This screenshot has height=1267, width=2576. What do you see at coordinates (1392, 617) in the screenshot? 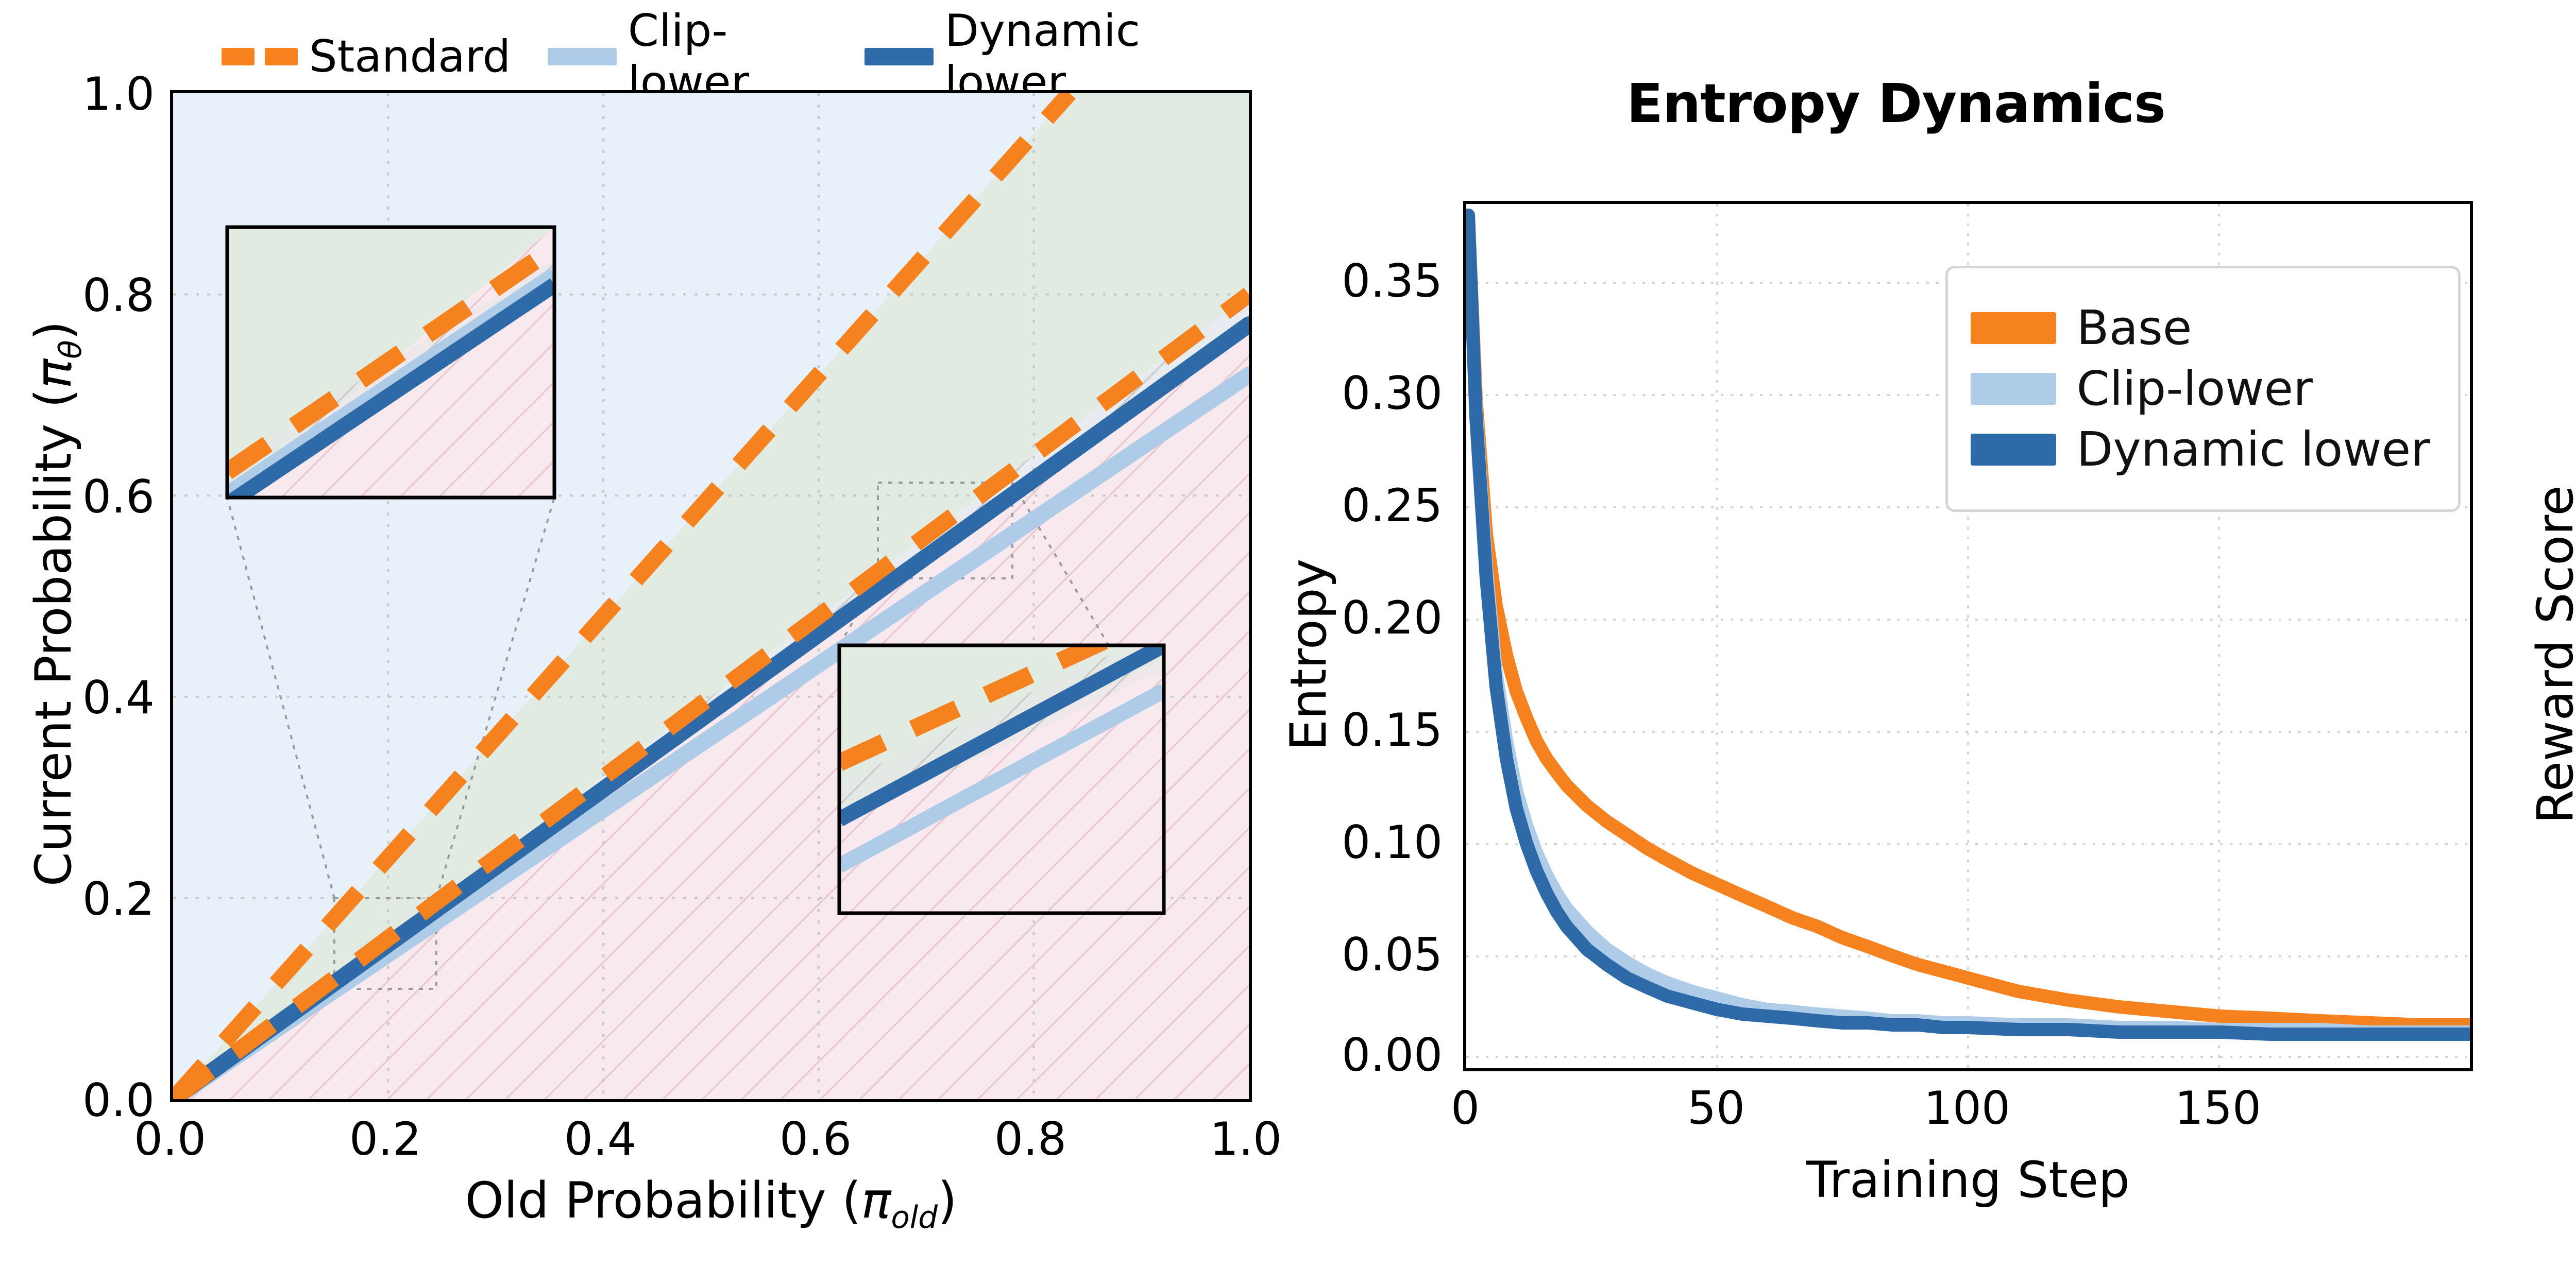
I see `entropy-ytick-3: 0.20` at bounding box center [1392, 617].